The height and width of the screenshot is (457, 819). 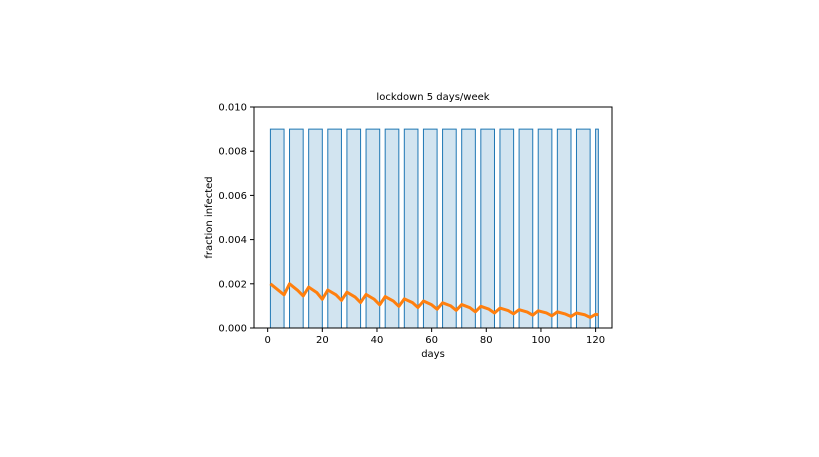 What do you see at coordinates (322, 340) in the screenshot?
I see `x-tick-label: 20` at bounding box center [322, 340].